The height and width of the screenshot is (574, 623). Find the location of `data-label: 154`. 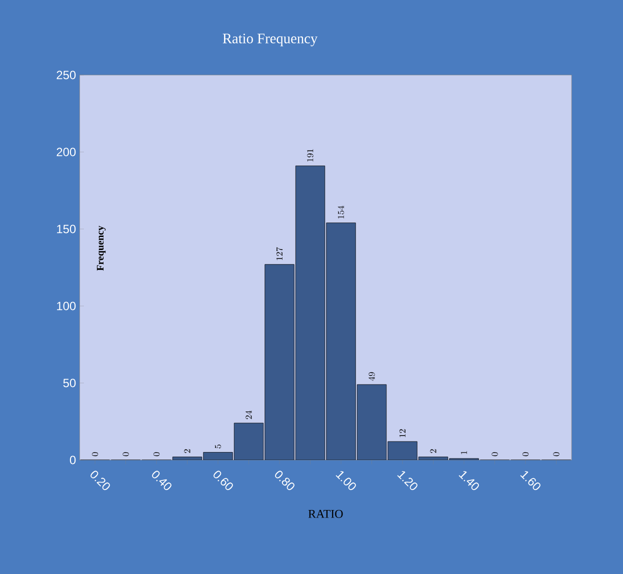

data-label: 154 is located at coordinates (341, 212).